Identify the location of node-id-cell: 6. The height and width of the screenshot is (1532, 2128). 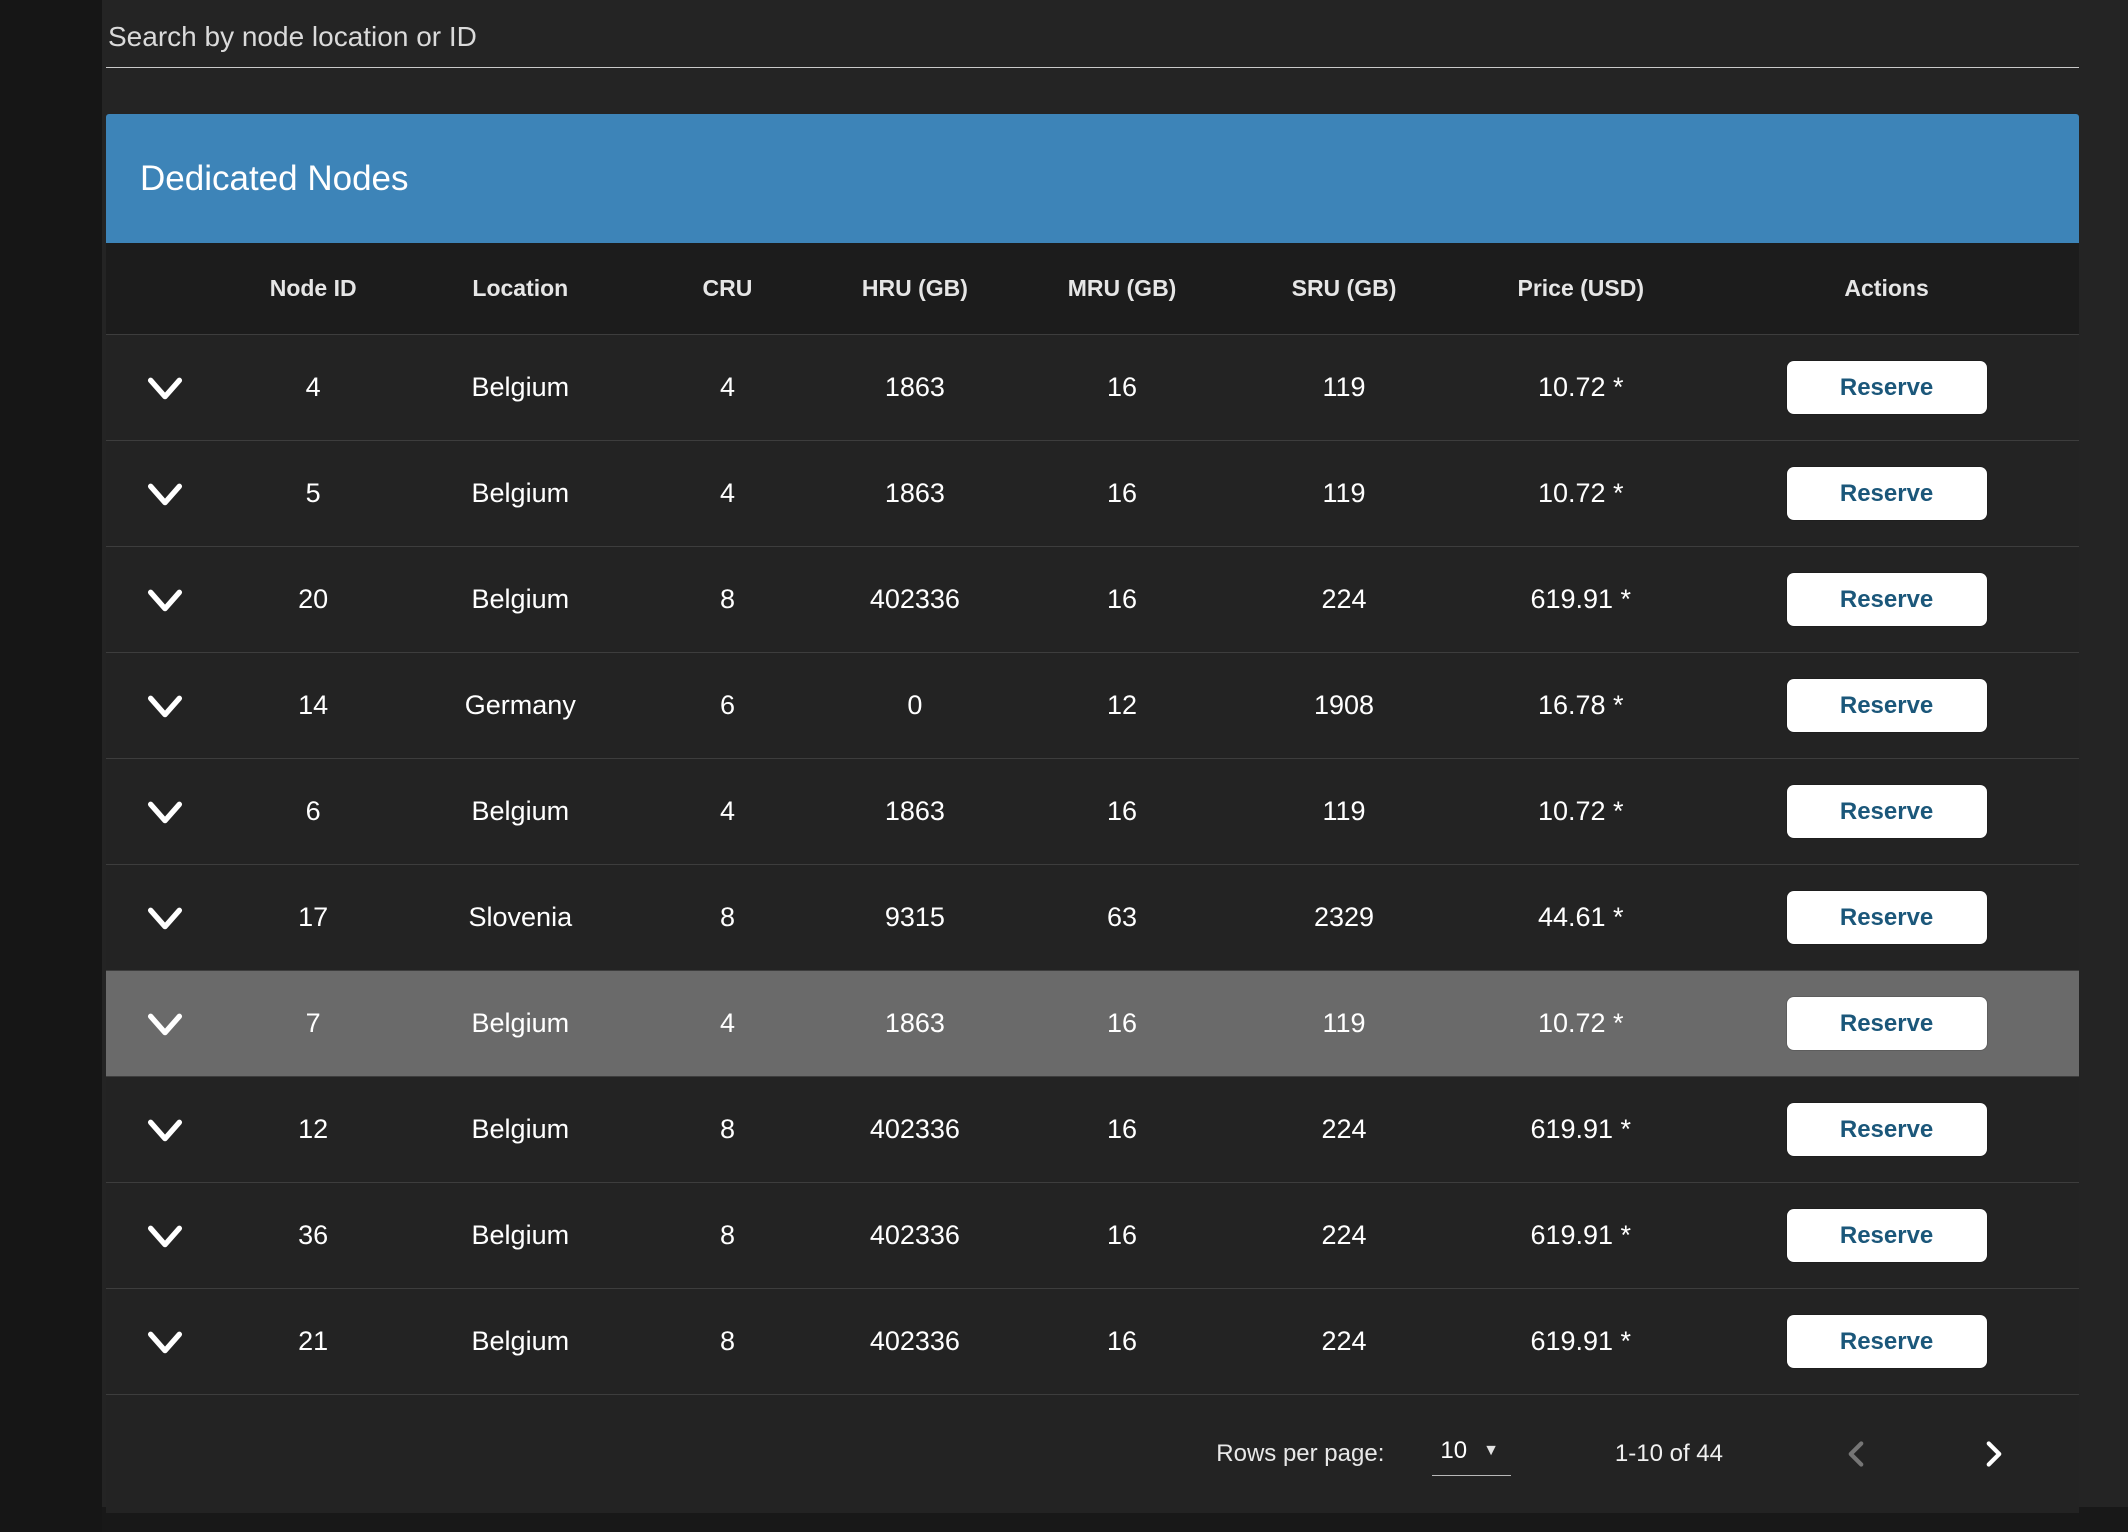
(313, 811).